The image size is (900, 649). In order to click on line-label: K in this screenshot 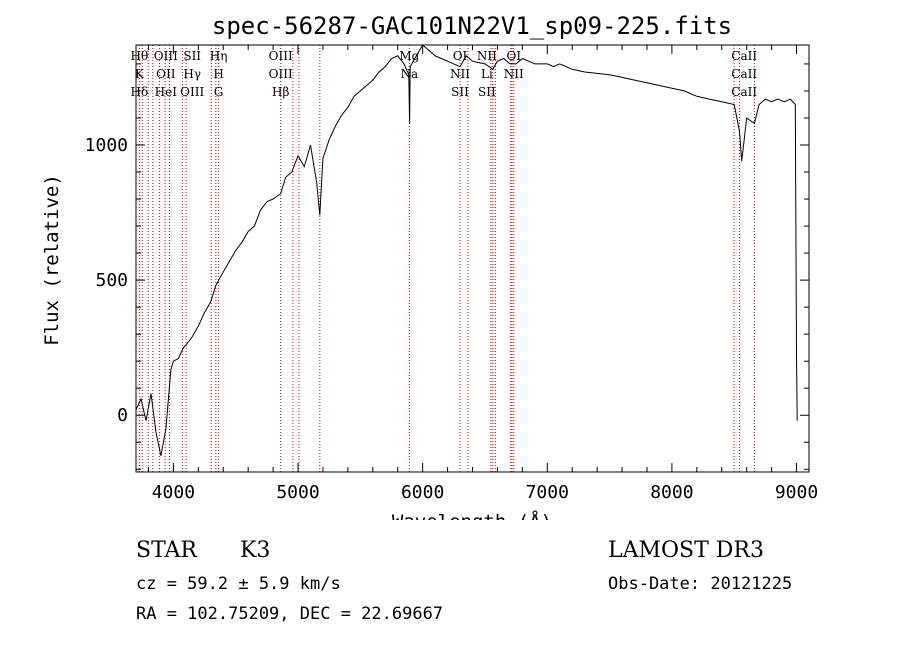, I will do `click(140, 74)`.